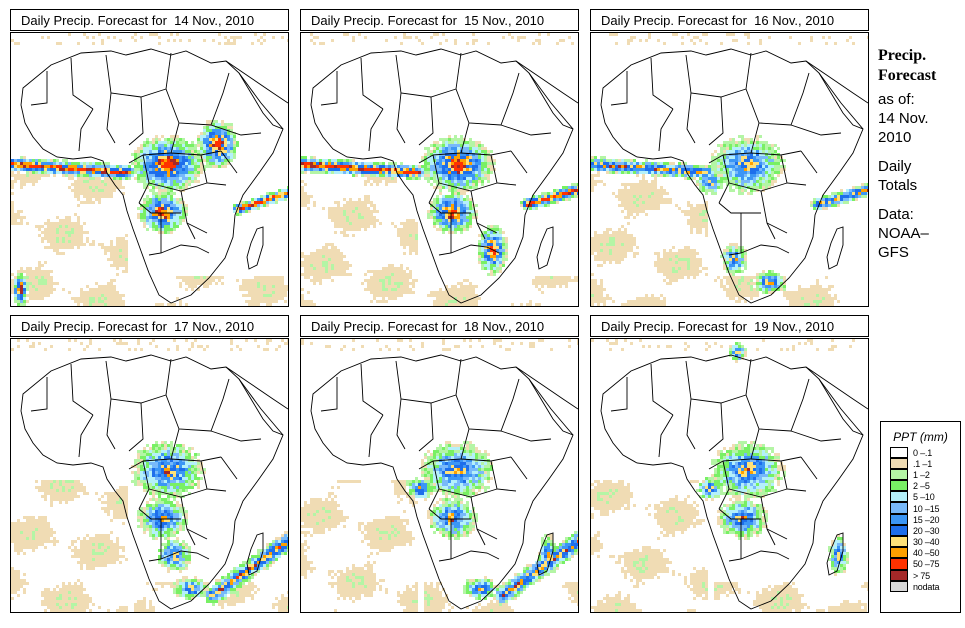 This screenshot has height=628, width=965. What do you see at coordinates (925, 553) in the screenshot?
I see `legend-item: 40 –50` at bounding box center [925, 553].